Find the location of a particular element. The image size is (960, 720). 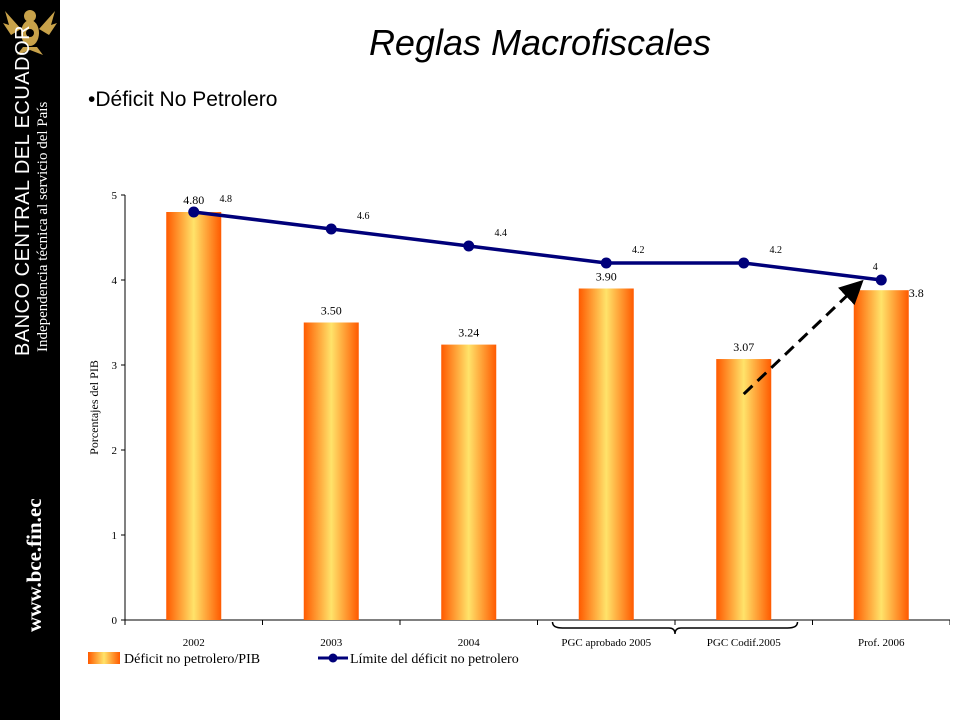

bar-2003 is located at coordinates (331, 471).